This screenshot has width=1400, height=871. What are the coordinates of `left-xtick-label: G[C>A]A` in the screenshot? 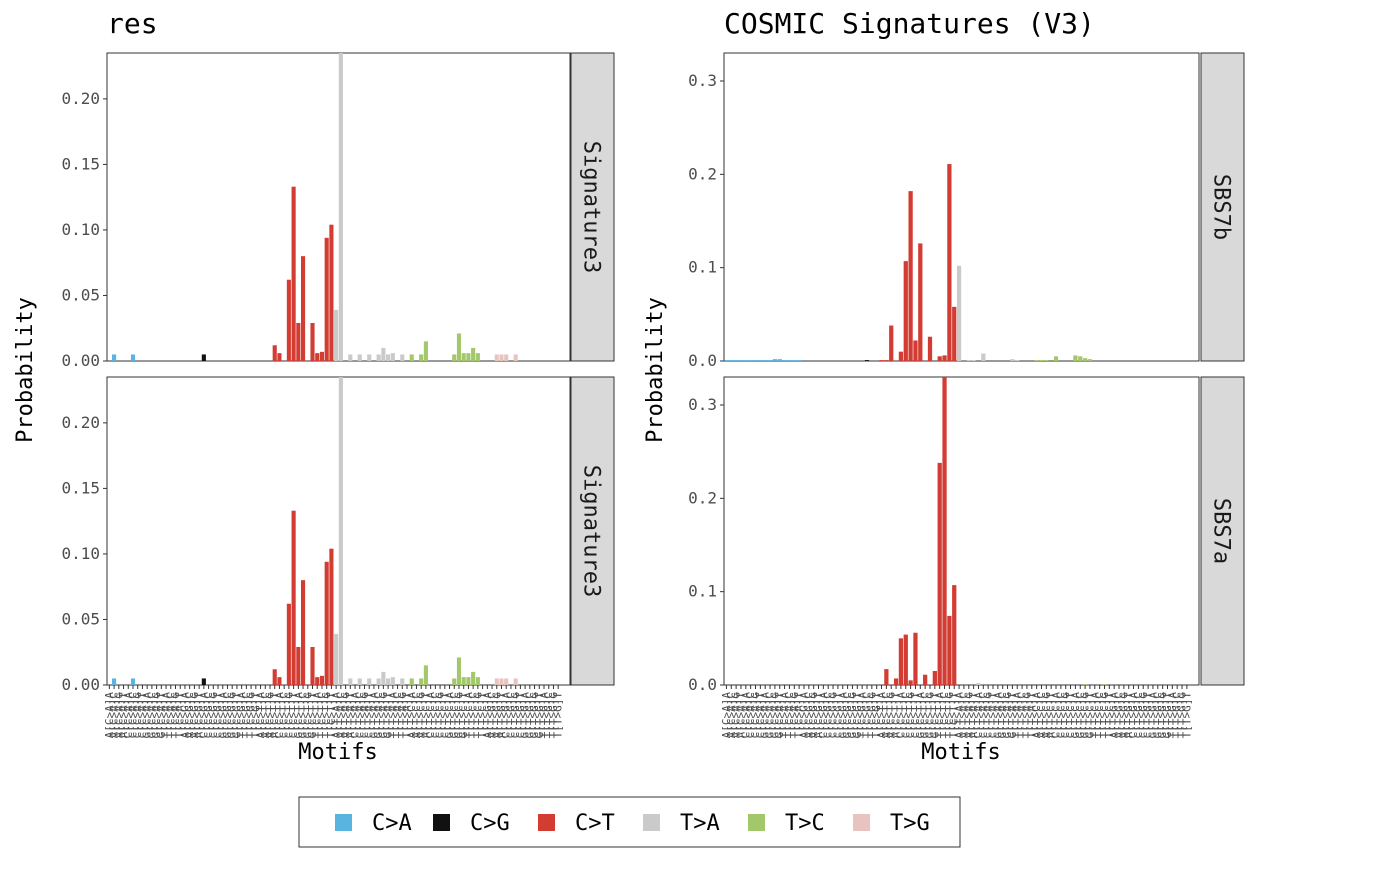 It's located at (147, 715).